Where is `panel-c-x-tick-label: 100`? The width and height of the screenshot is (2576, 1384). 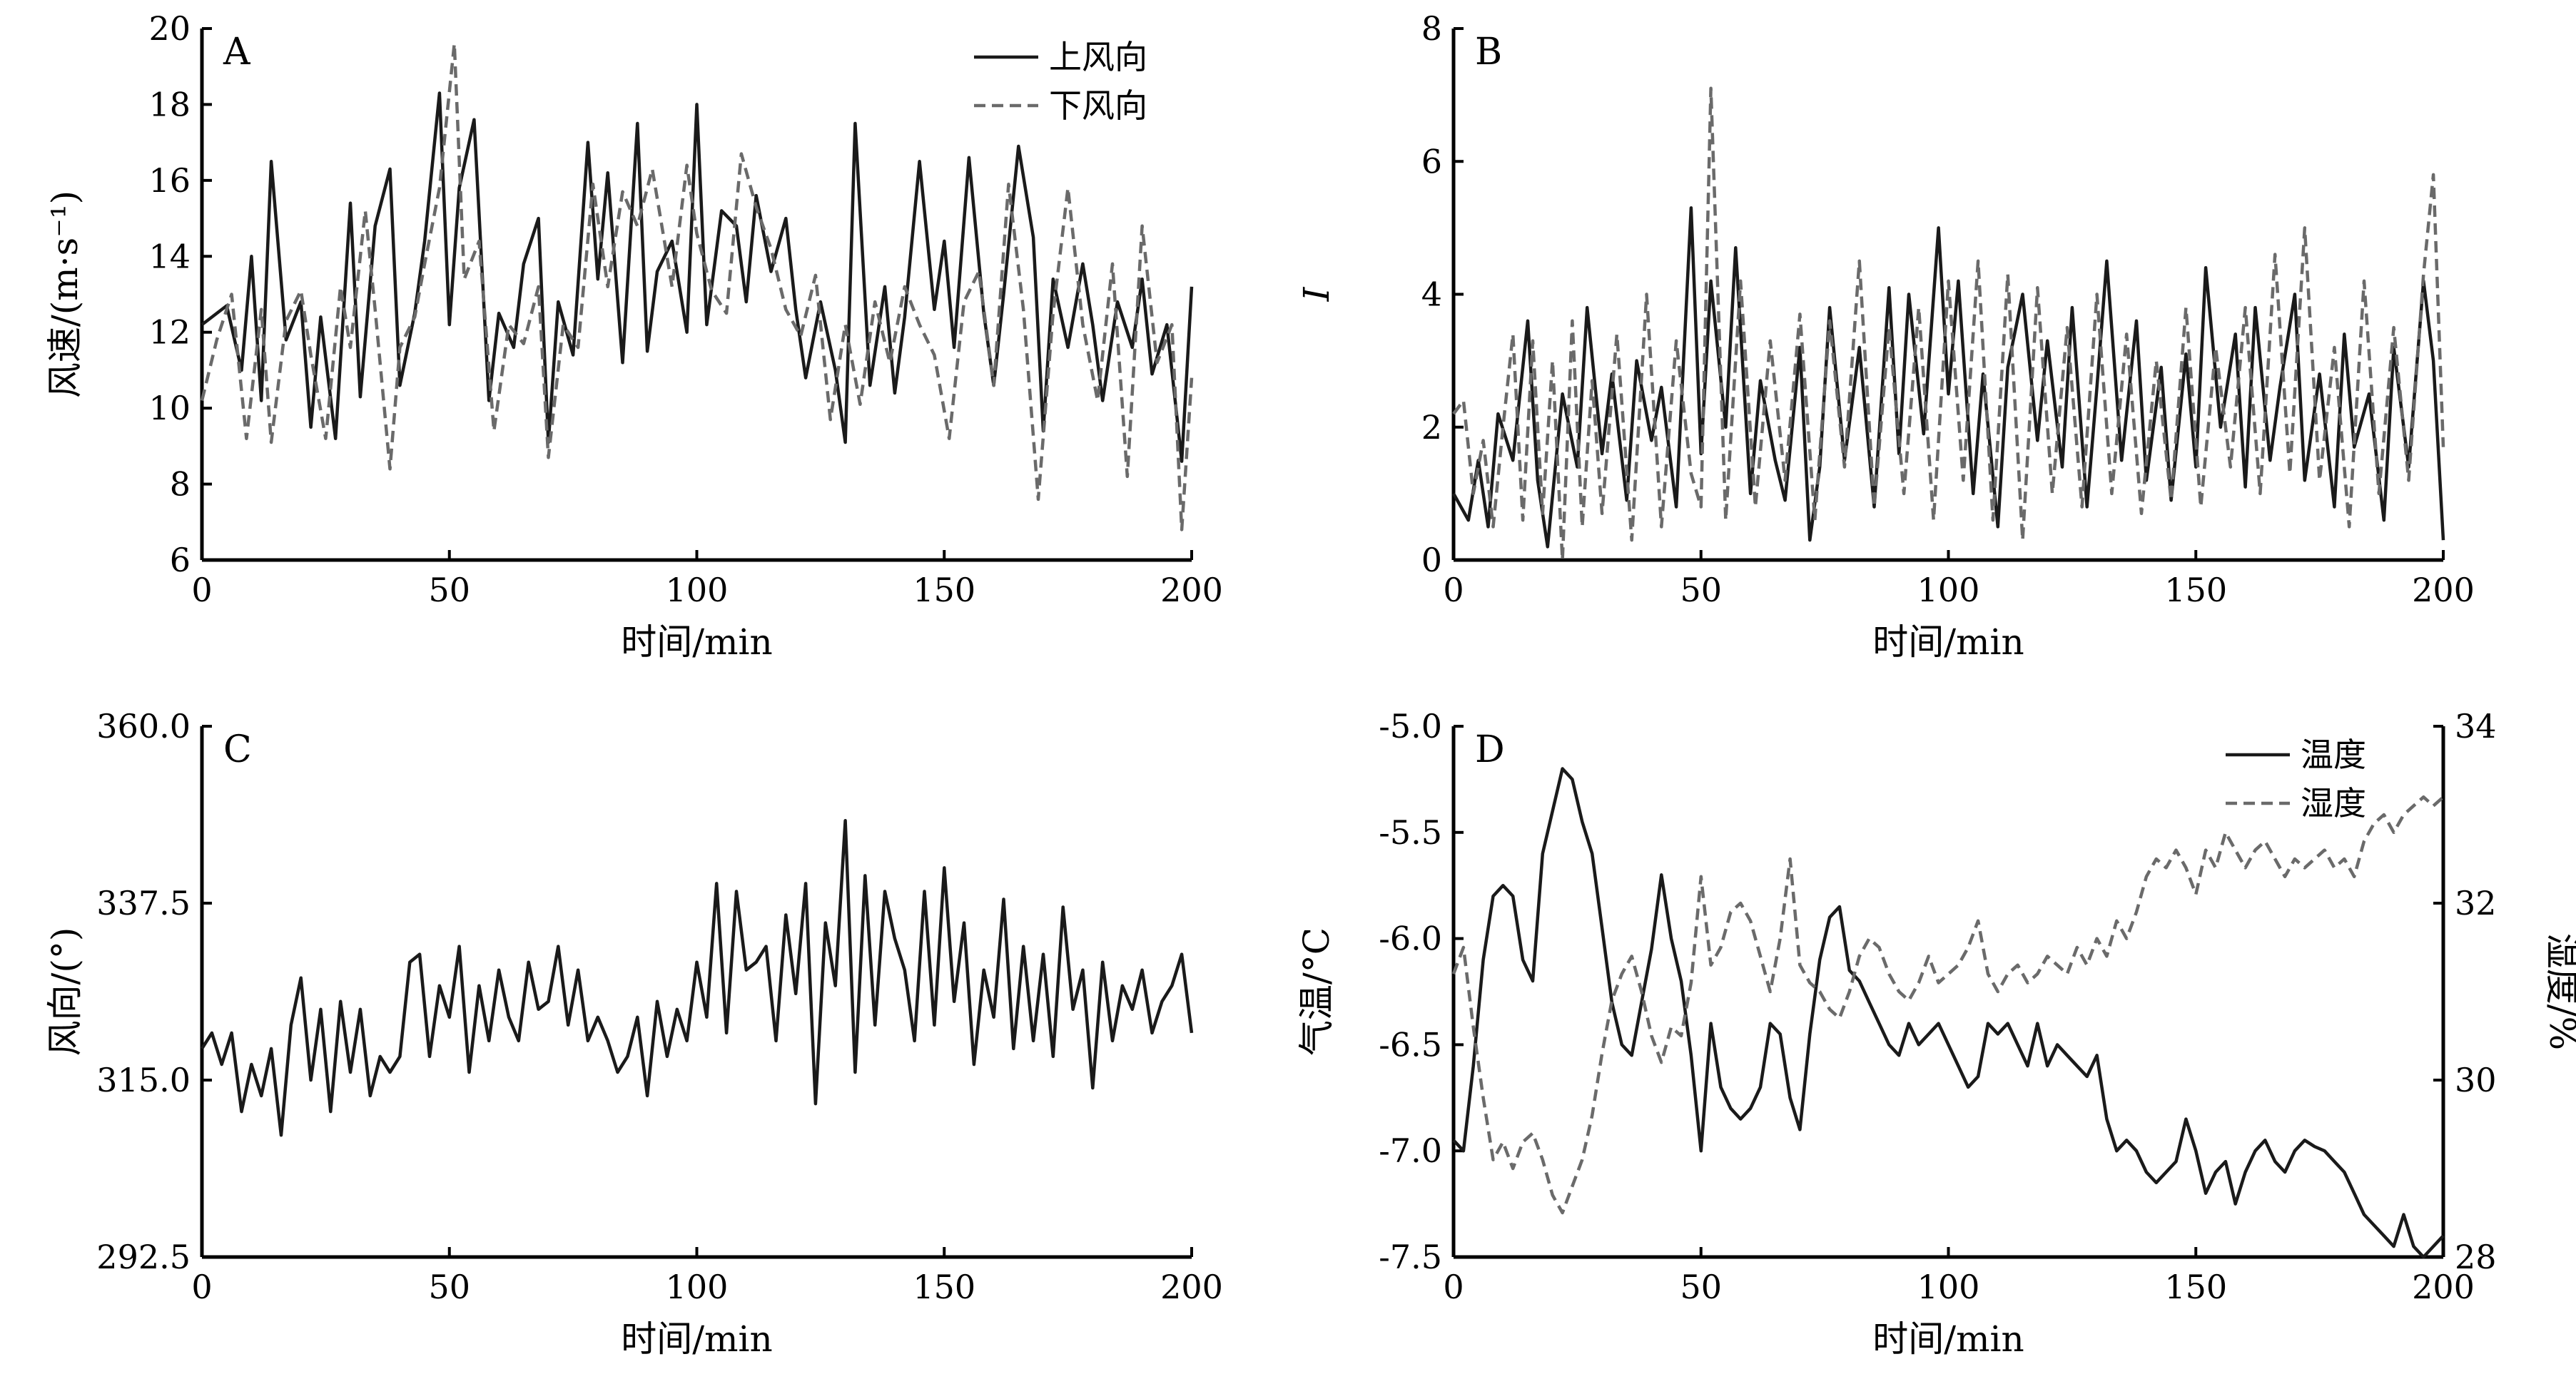
panel-c-x-tick-label: 100 is located at coordinates (697, 1287).